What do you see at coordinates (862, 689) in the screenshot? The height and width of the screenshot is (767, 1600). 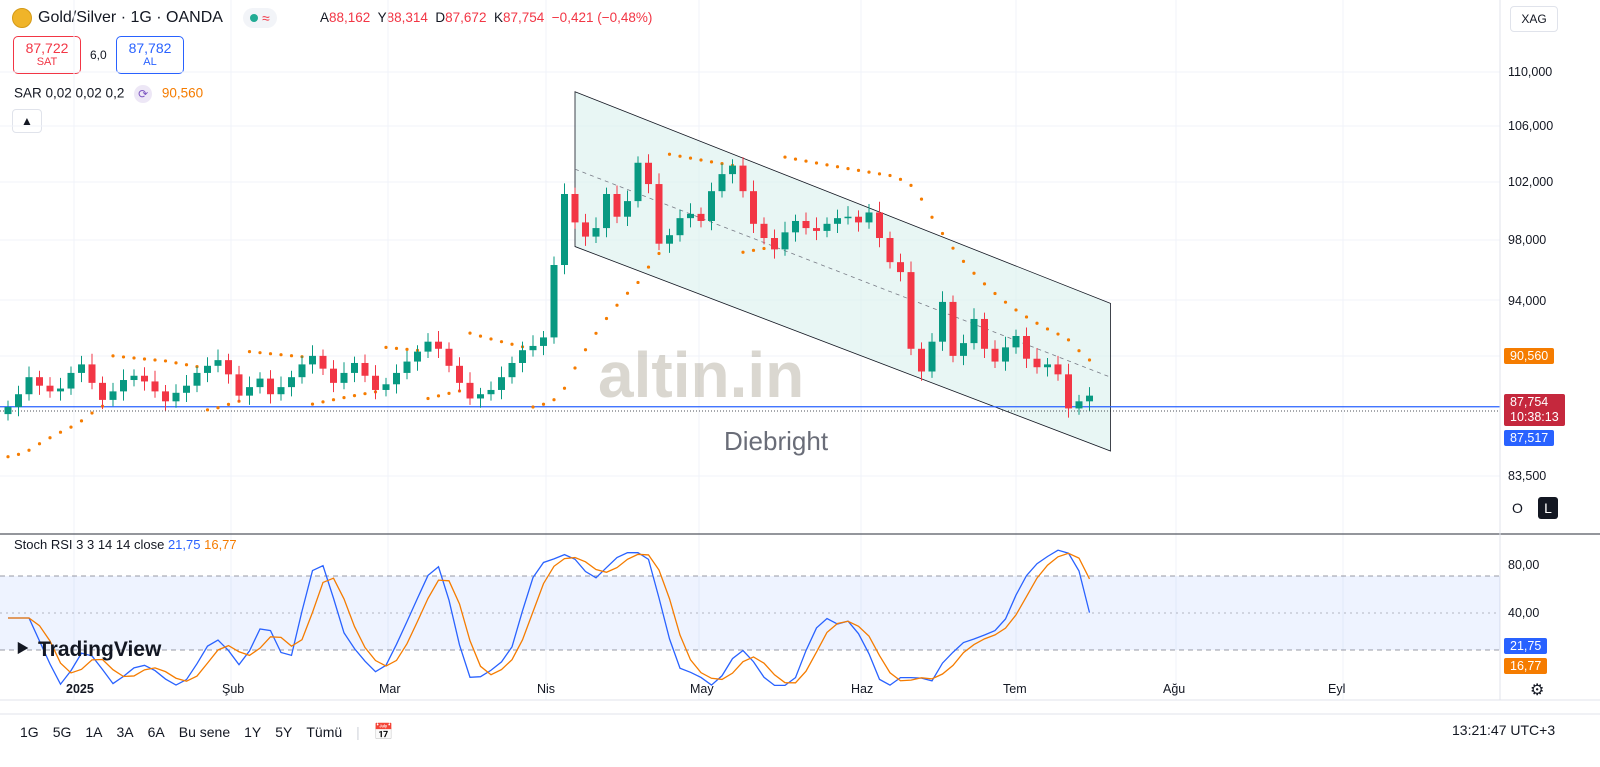 I see `time-tick: Haz` at bounding box center [862, 689].